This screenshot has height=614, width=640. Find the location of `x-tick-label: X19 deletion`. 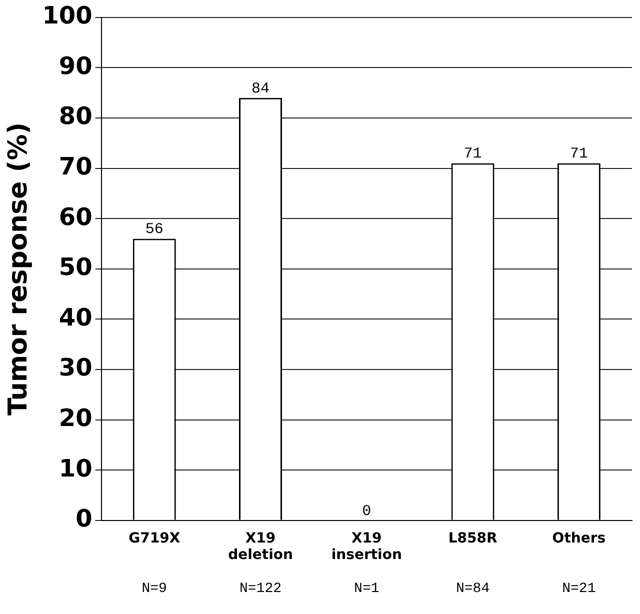

x-tick-label: X19 deletion is located at coordinates (260, 547).